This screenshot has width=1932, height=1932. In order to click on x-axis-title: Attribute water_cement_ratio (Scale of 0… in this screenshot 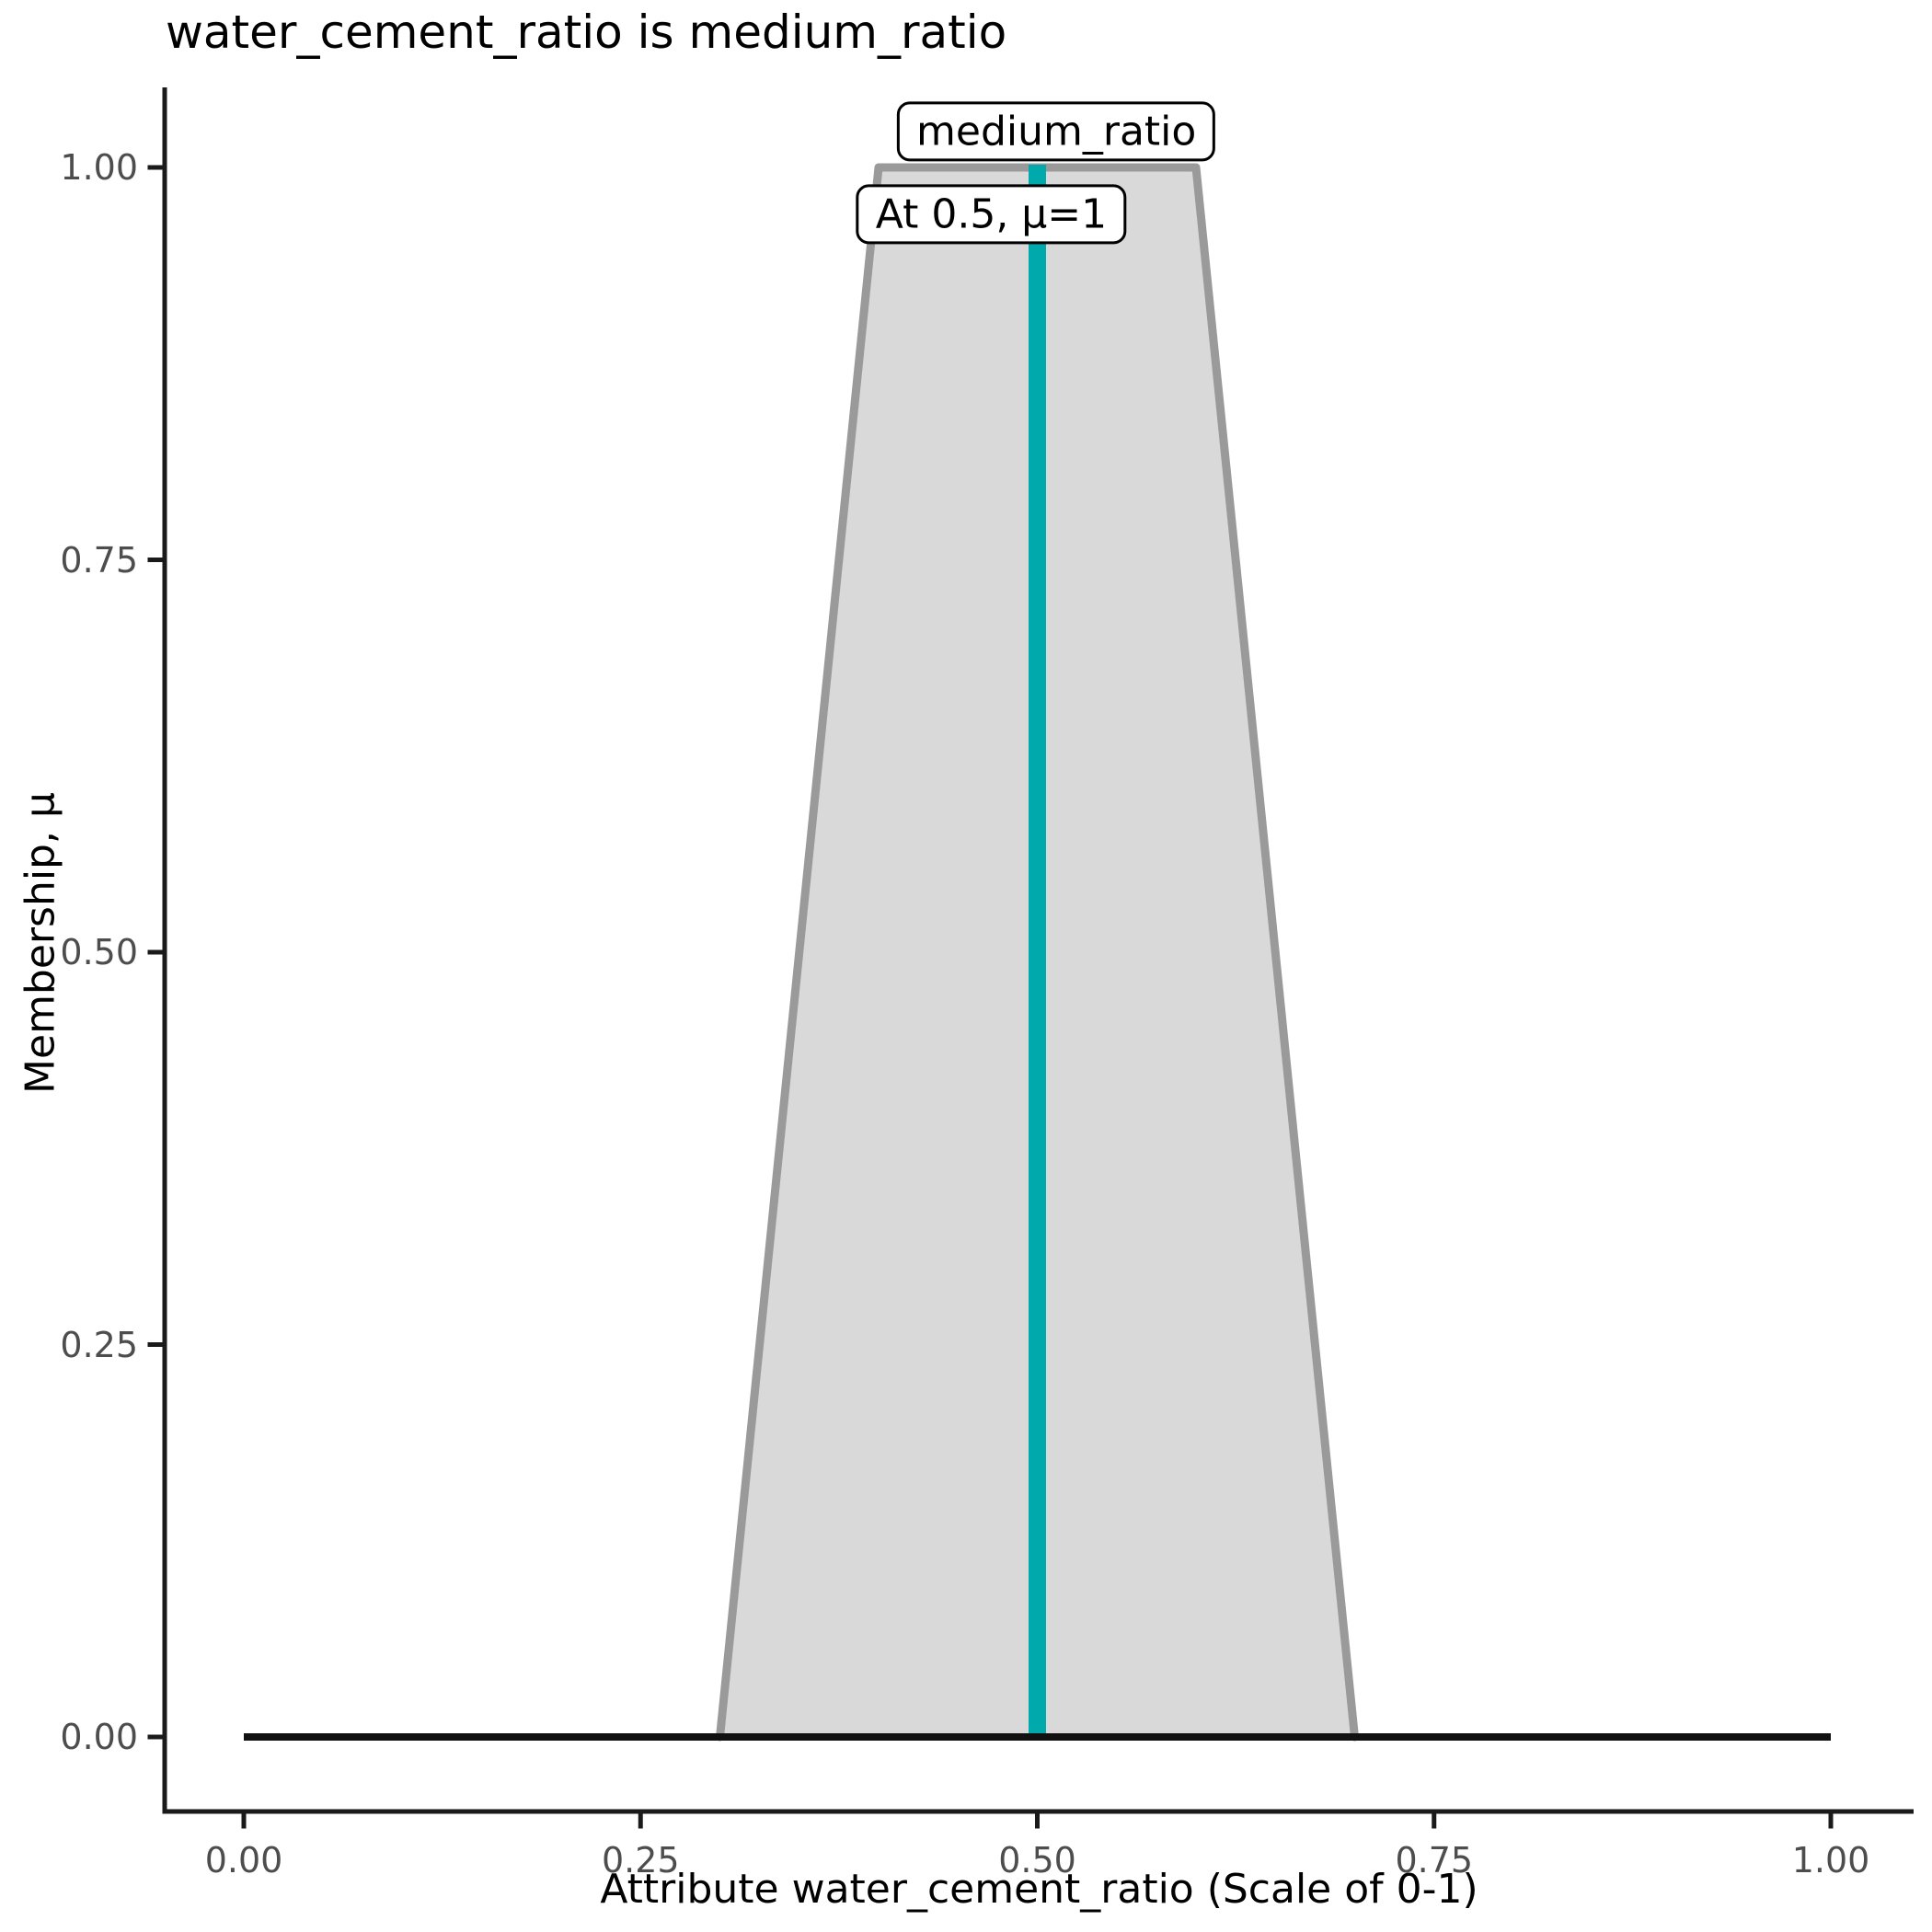, I will do `click(1039, 1890)`.